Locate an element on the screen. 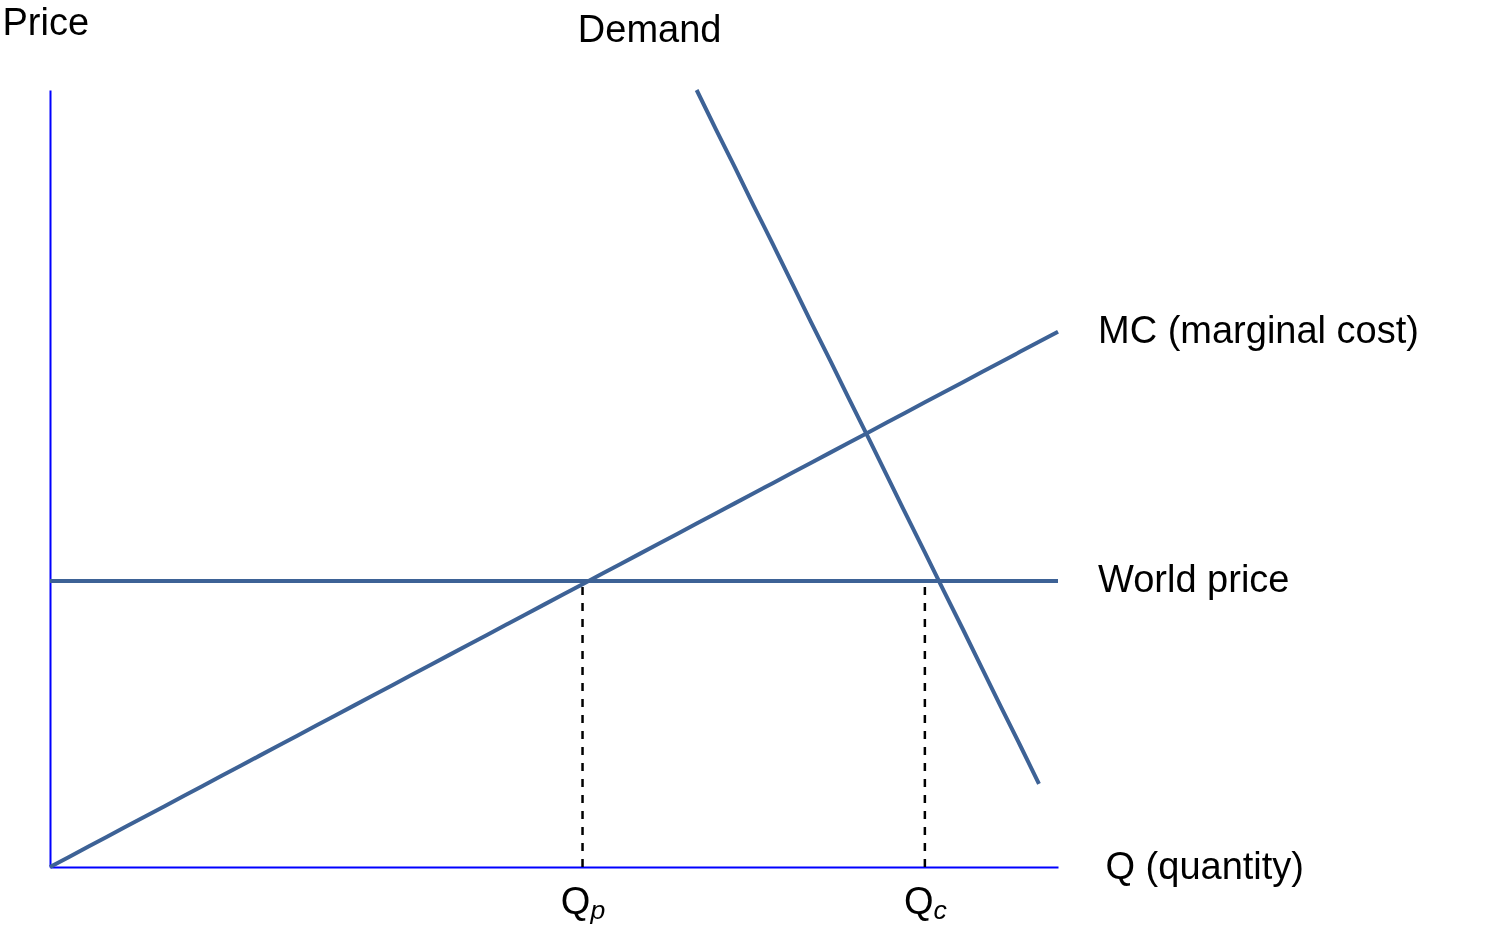 The image size is (1505, 945). x-tick-label: Q$_{p}$ is located at coordinates (583, 902).